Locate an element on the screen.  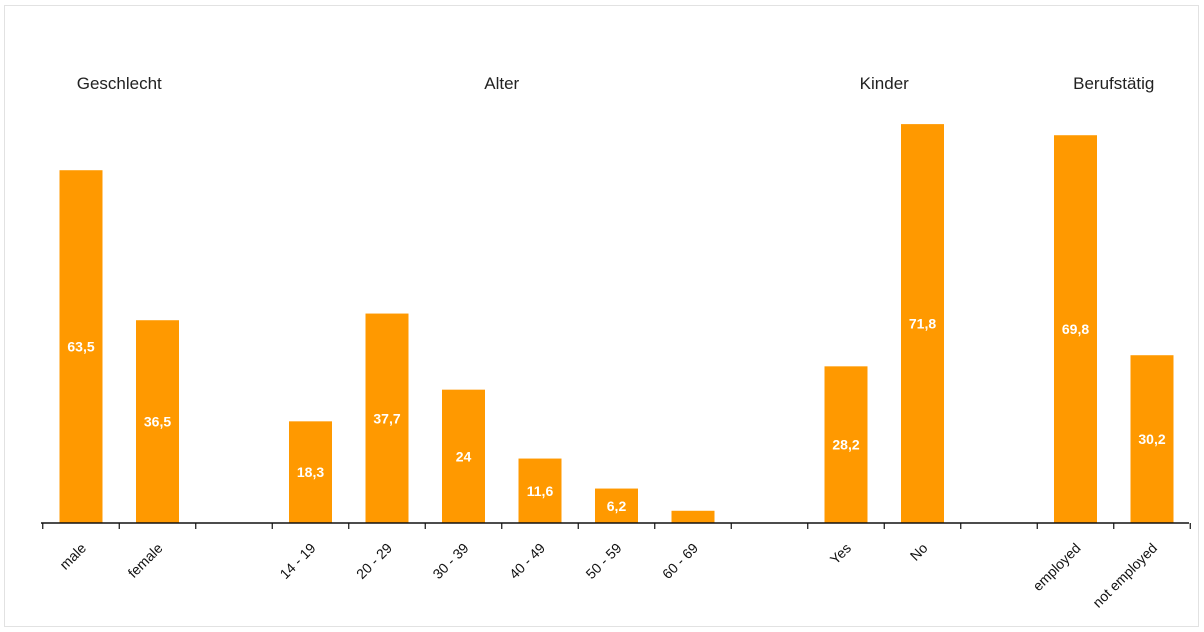
data-label: 63,5 is located at coordinates (80, 347).